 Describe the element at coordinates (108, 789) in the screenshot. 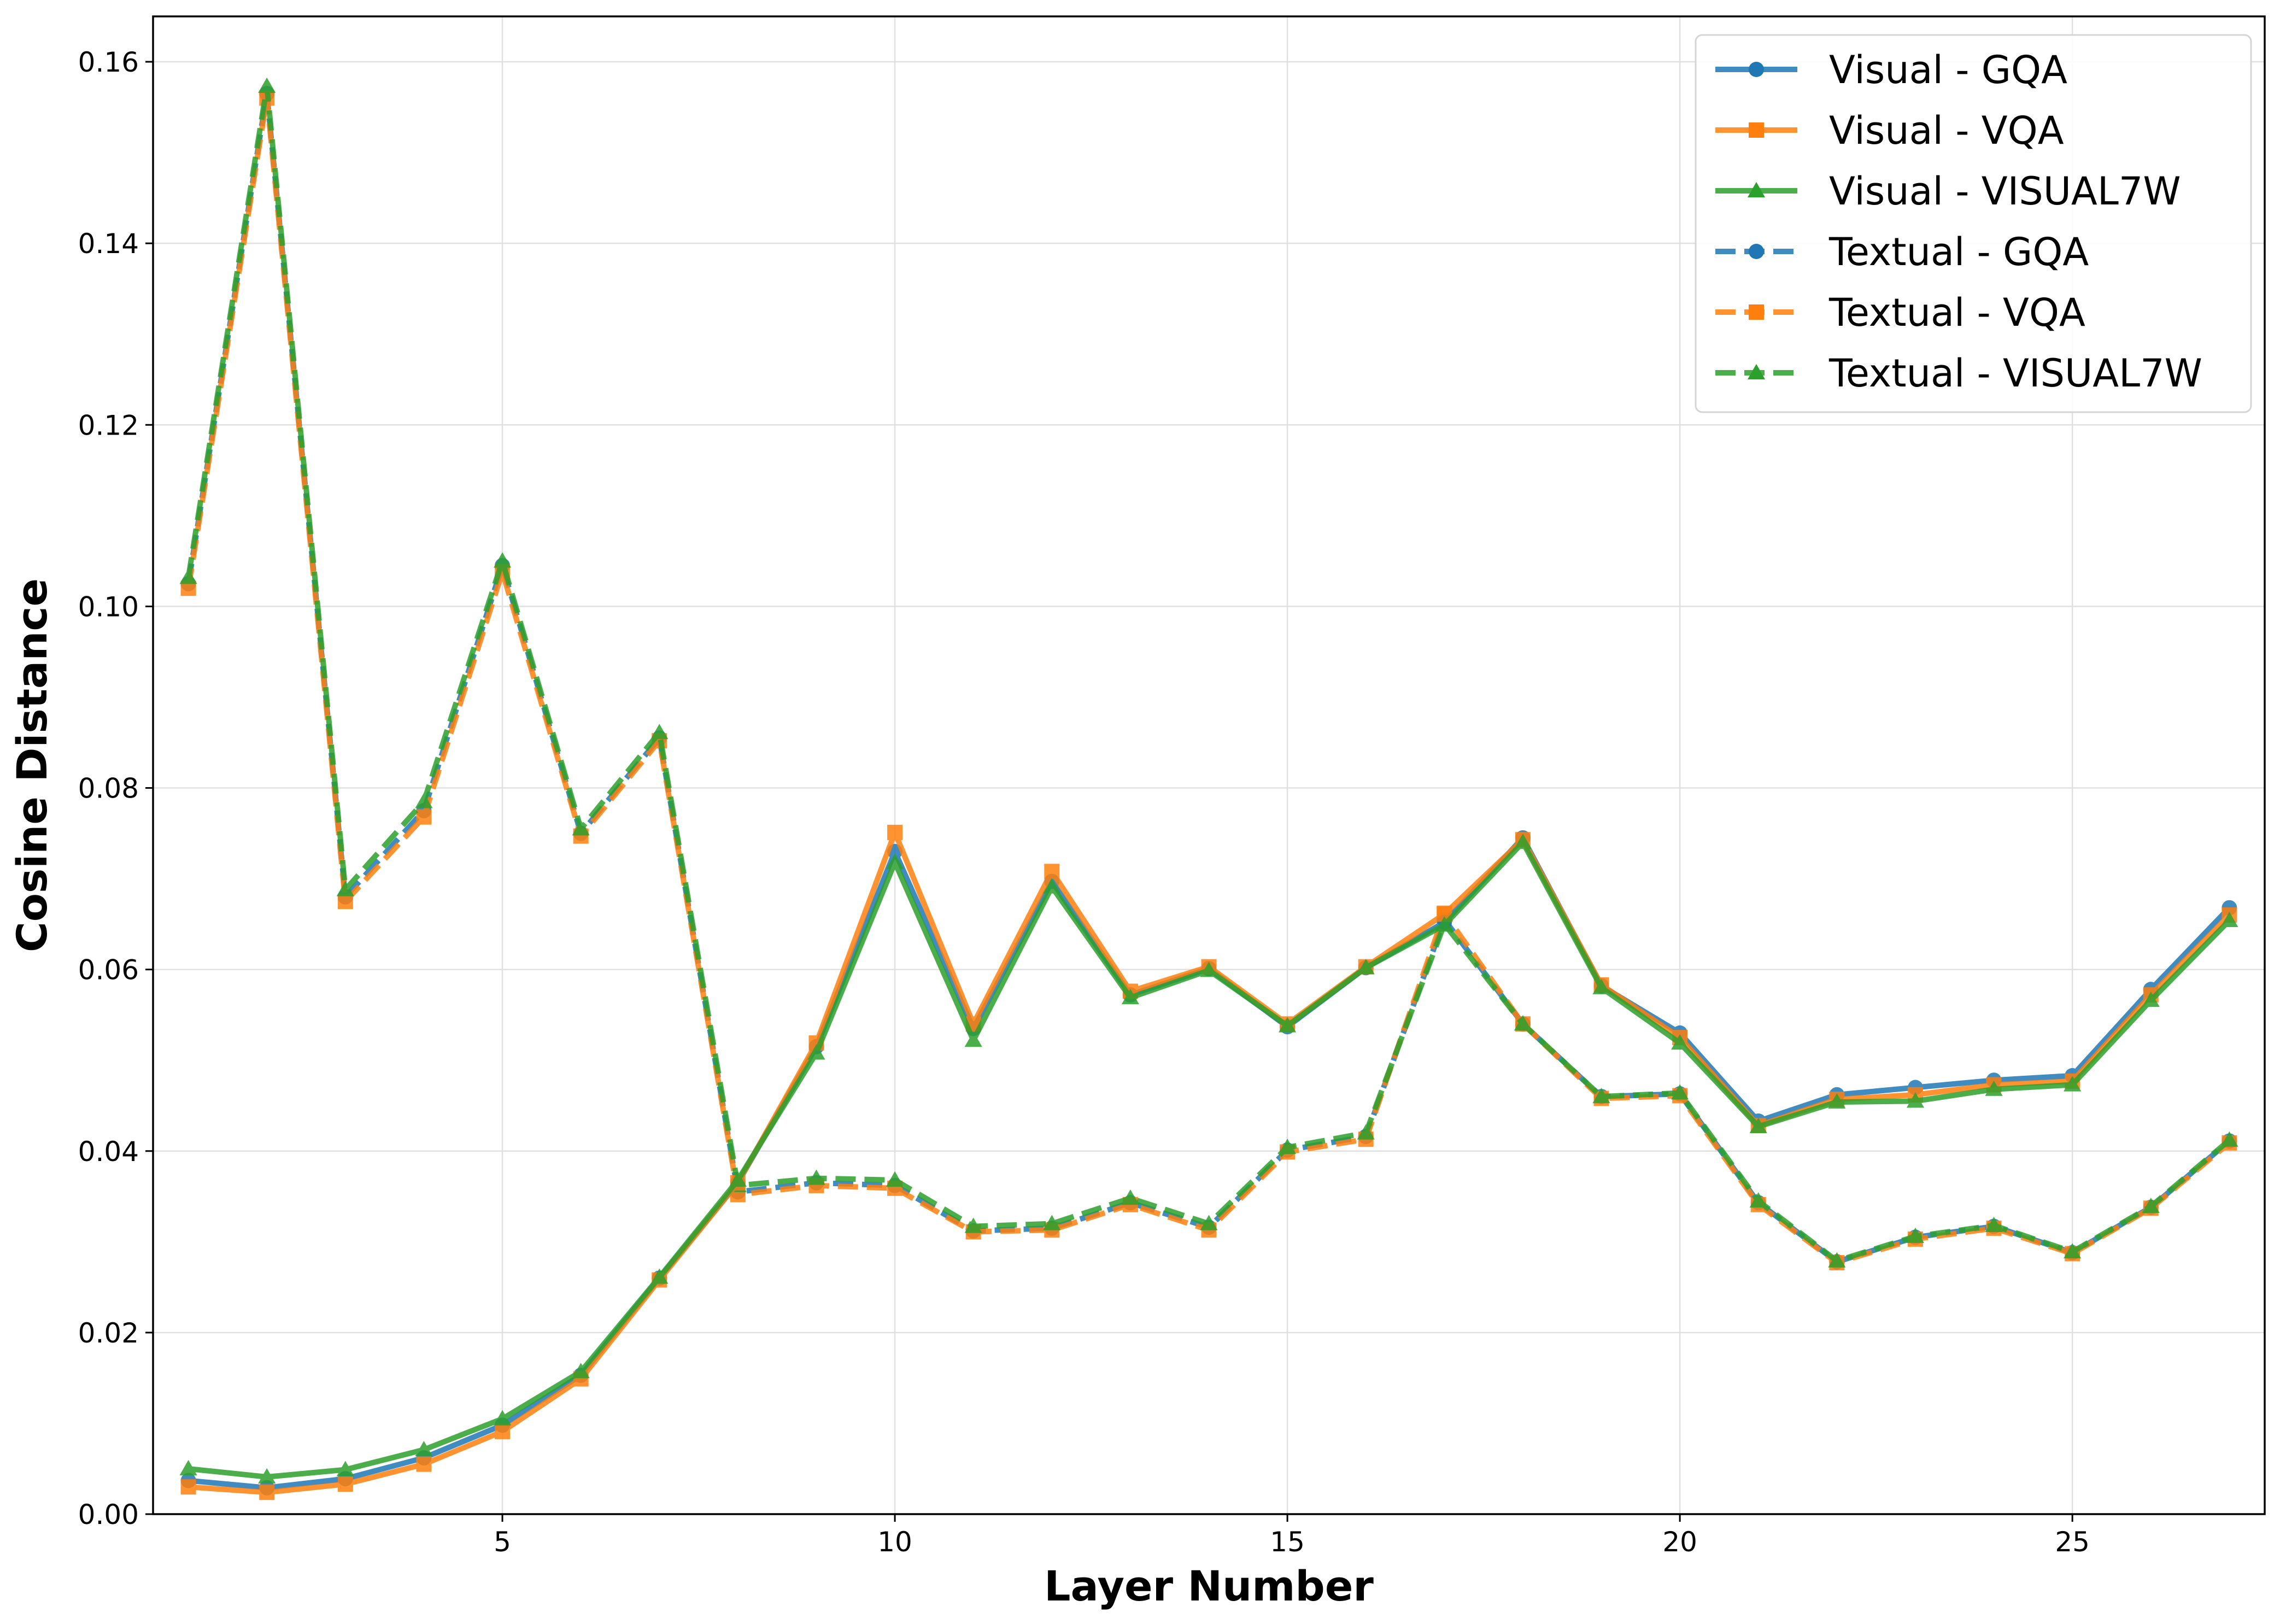

I see `y-tick-label: 0.08` at that location.